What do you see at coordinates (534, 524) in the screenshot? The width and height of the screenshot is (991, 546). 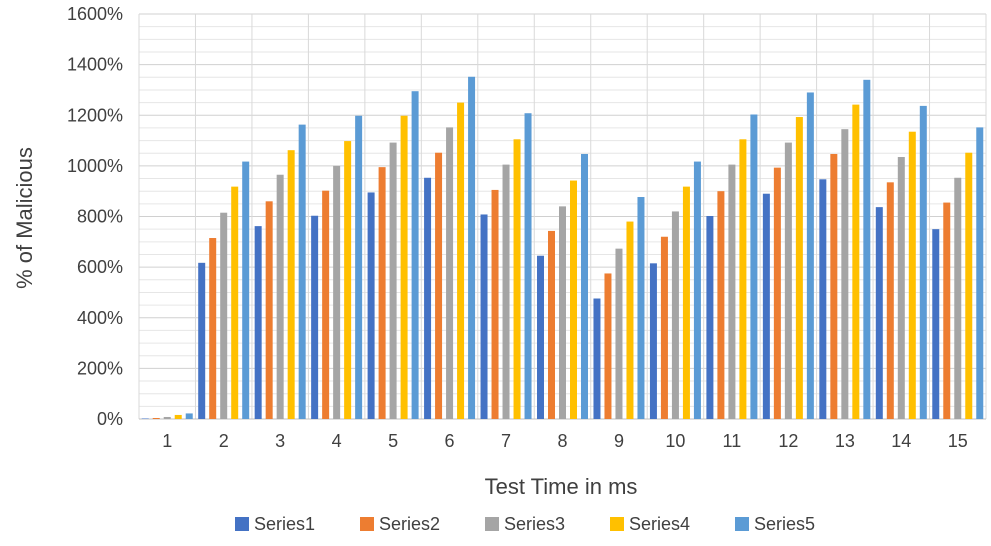 I see `legend-label-series3: Series3` at bounding box center [534, 524].